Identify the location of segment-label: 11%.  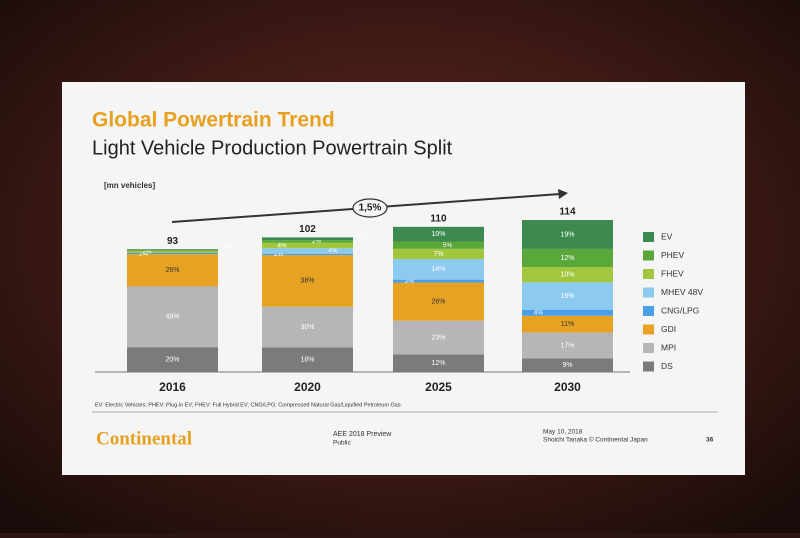
(568, 324).